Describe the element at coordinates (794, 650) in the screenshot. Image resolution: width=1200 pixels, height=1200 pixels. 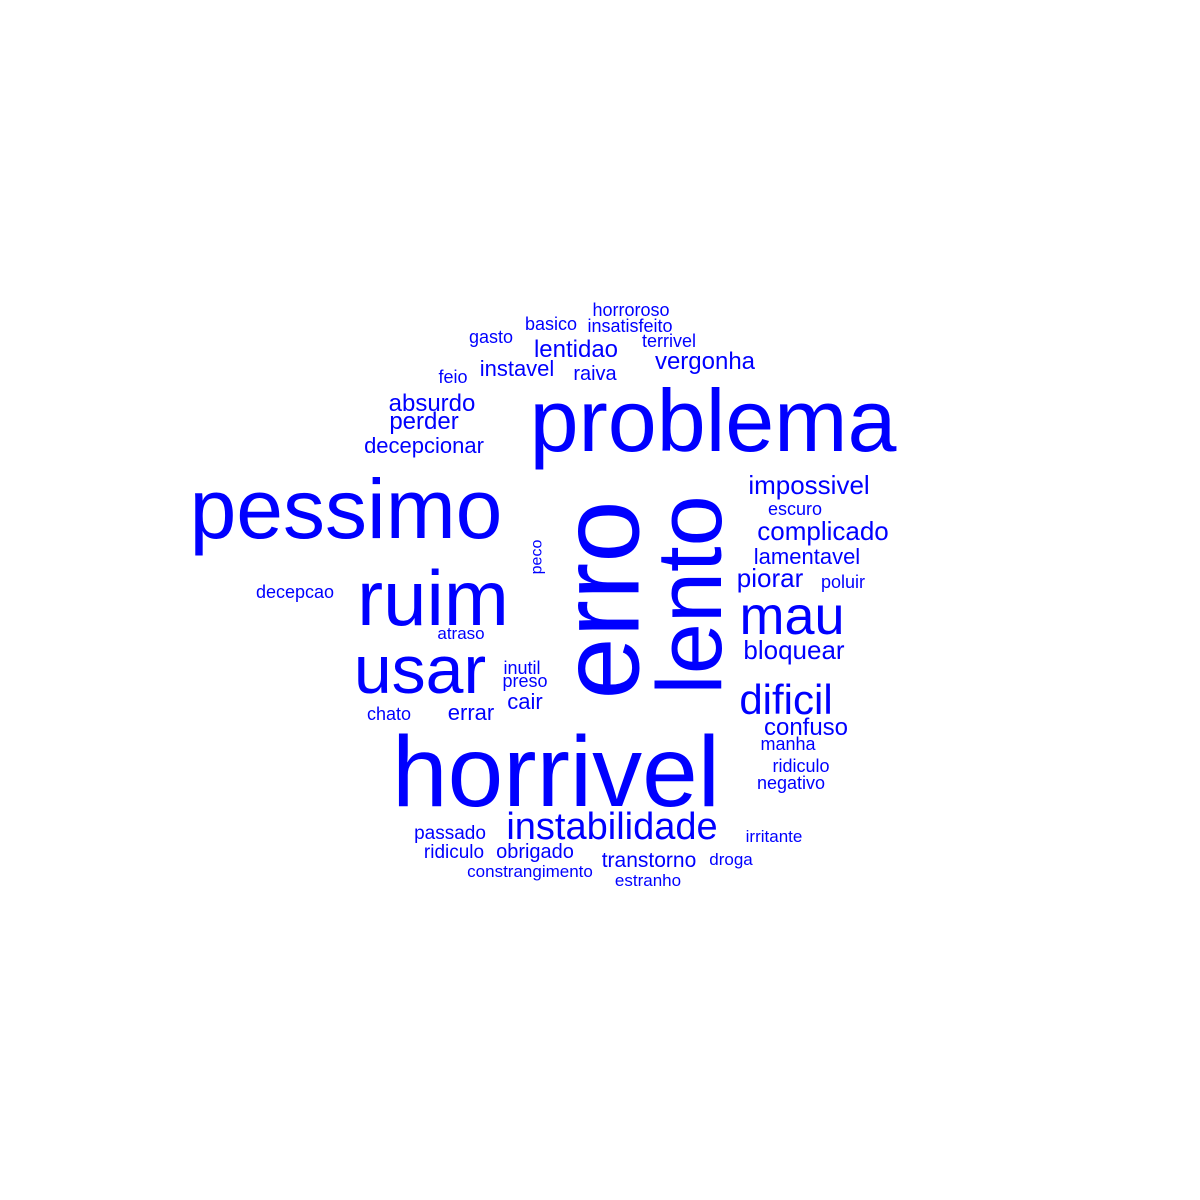
I see `word-bloquear-28: bloquear` at that location.